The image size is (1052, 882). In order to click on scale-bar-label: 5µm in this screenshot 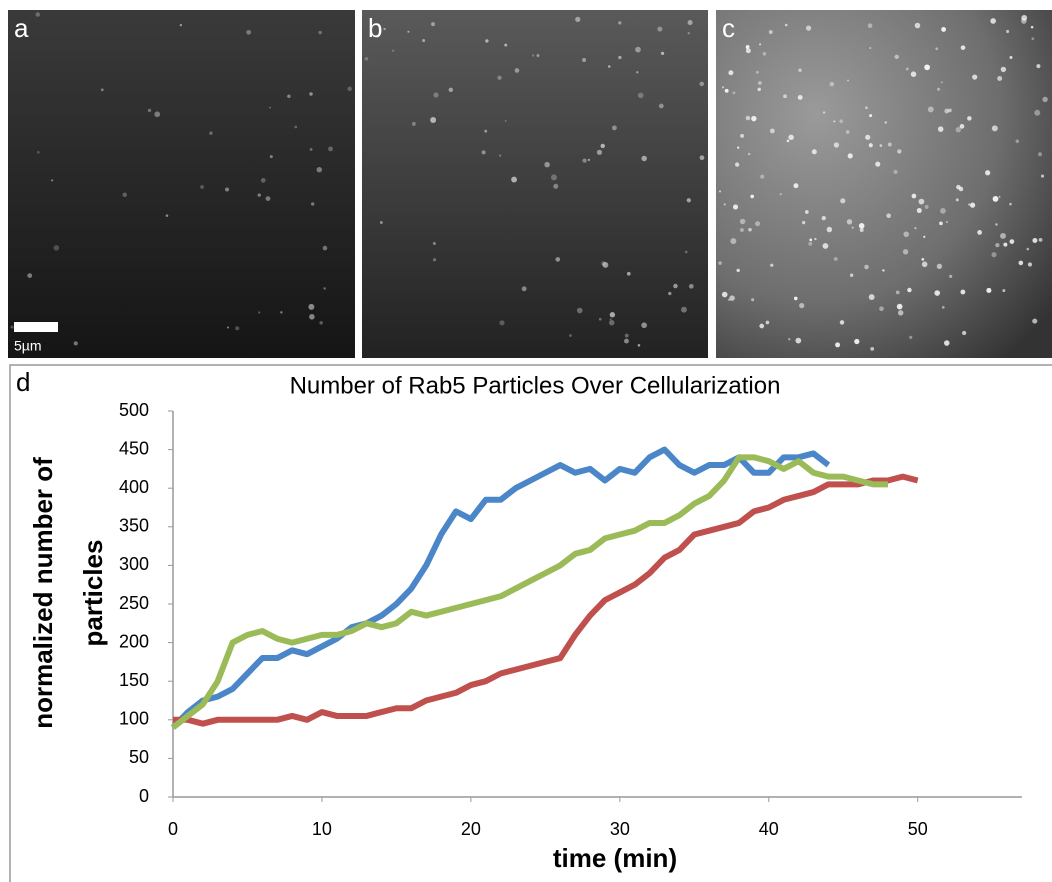, I will do `click(28, 346)`.